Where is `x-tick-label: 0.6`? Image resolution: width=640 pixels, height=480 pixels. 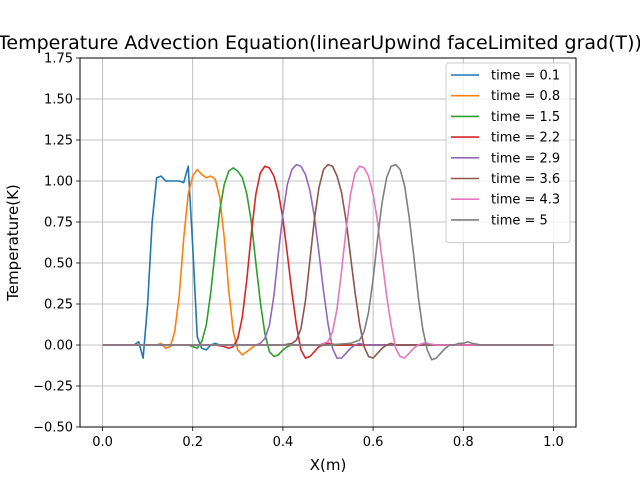
x-tick-label: 0.6 is located at coordinates (373, 442).